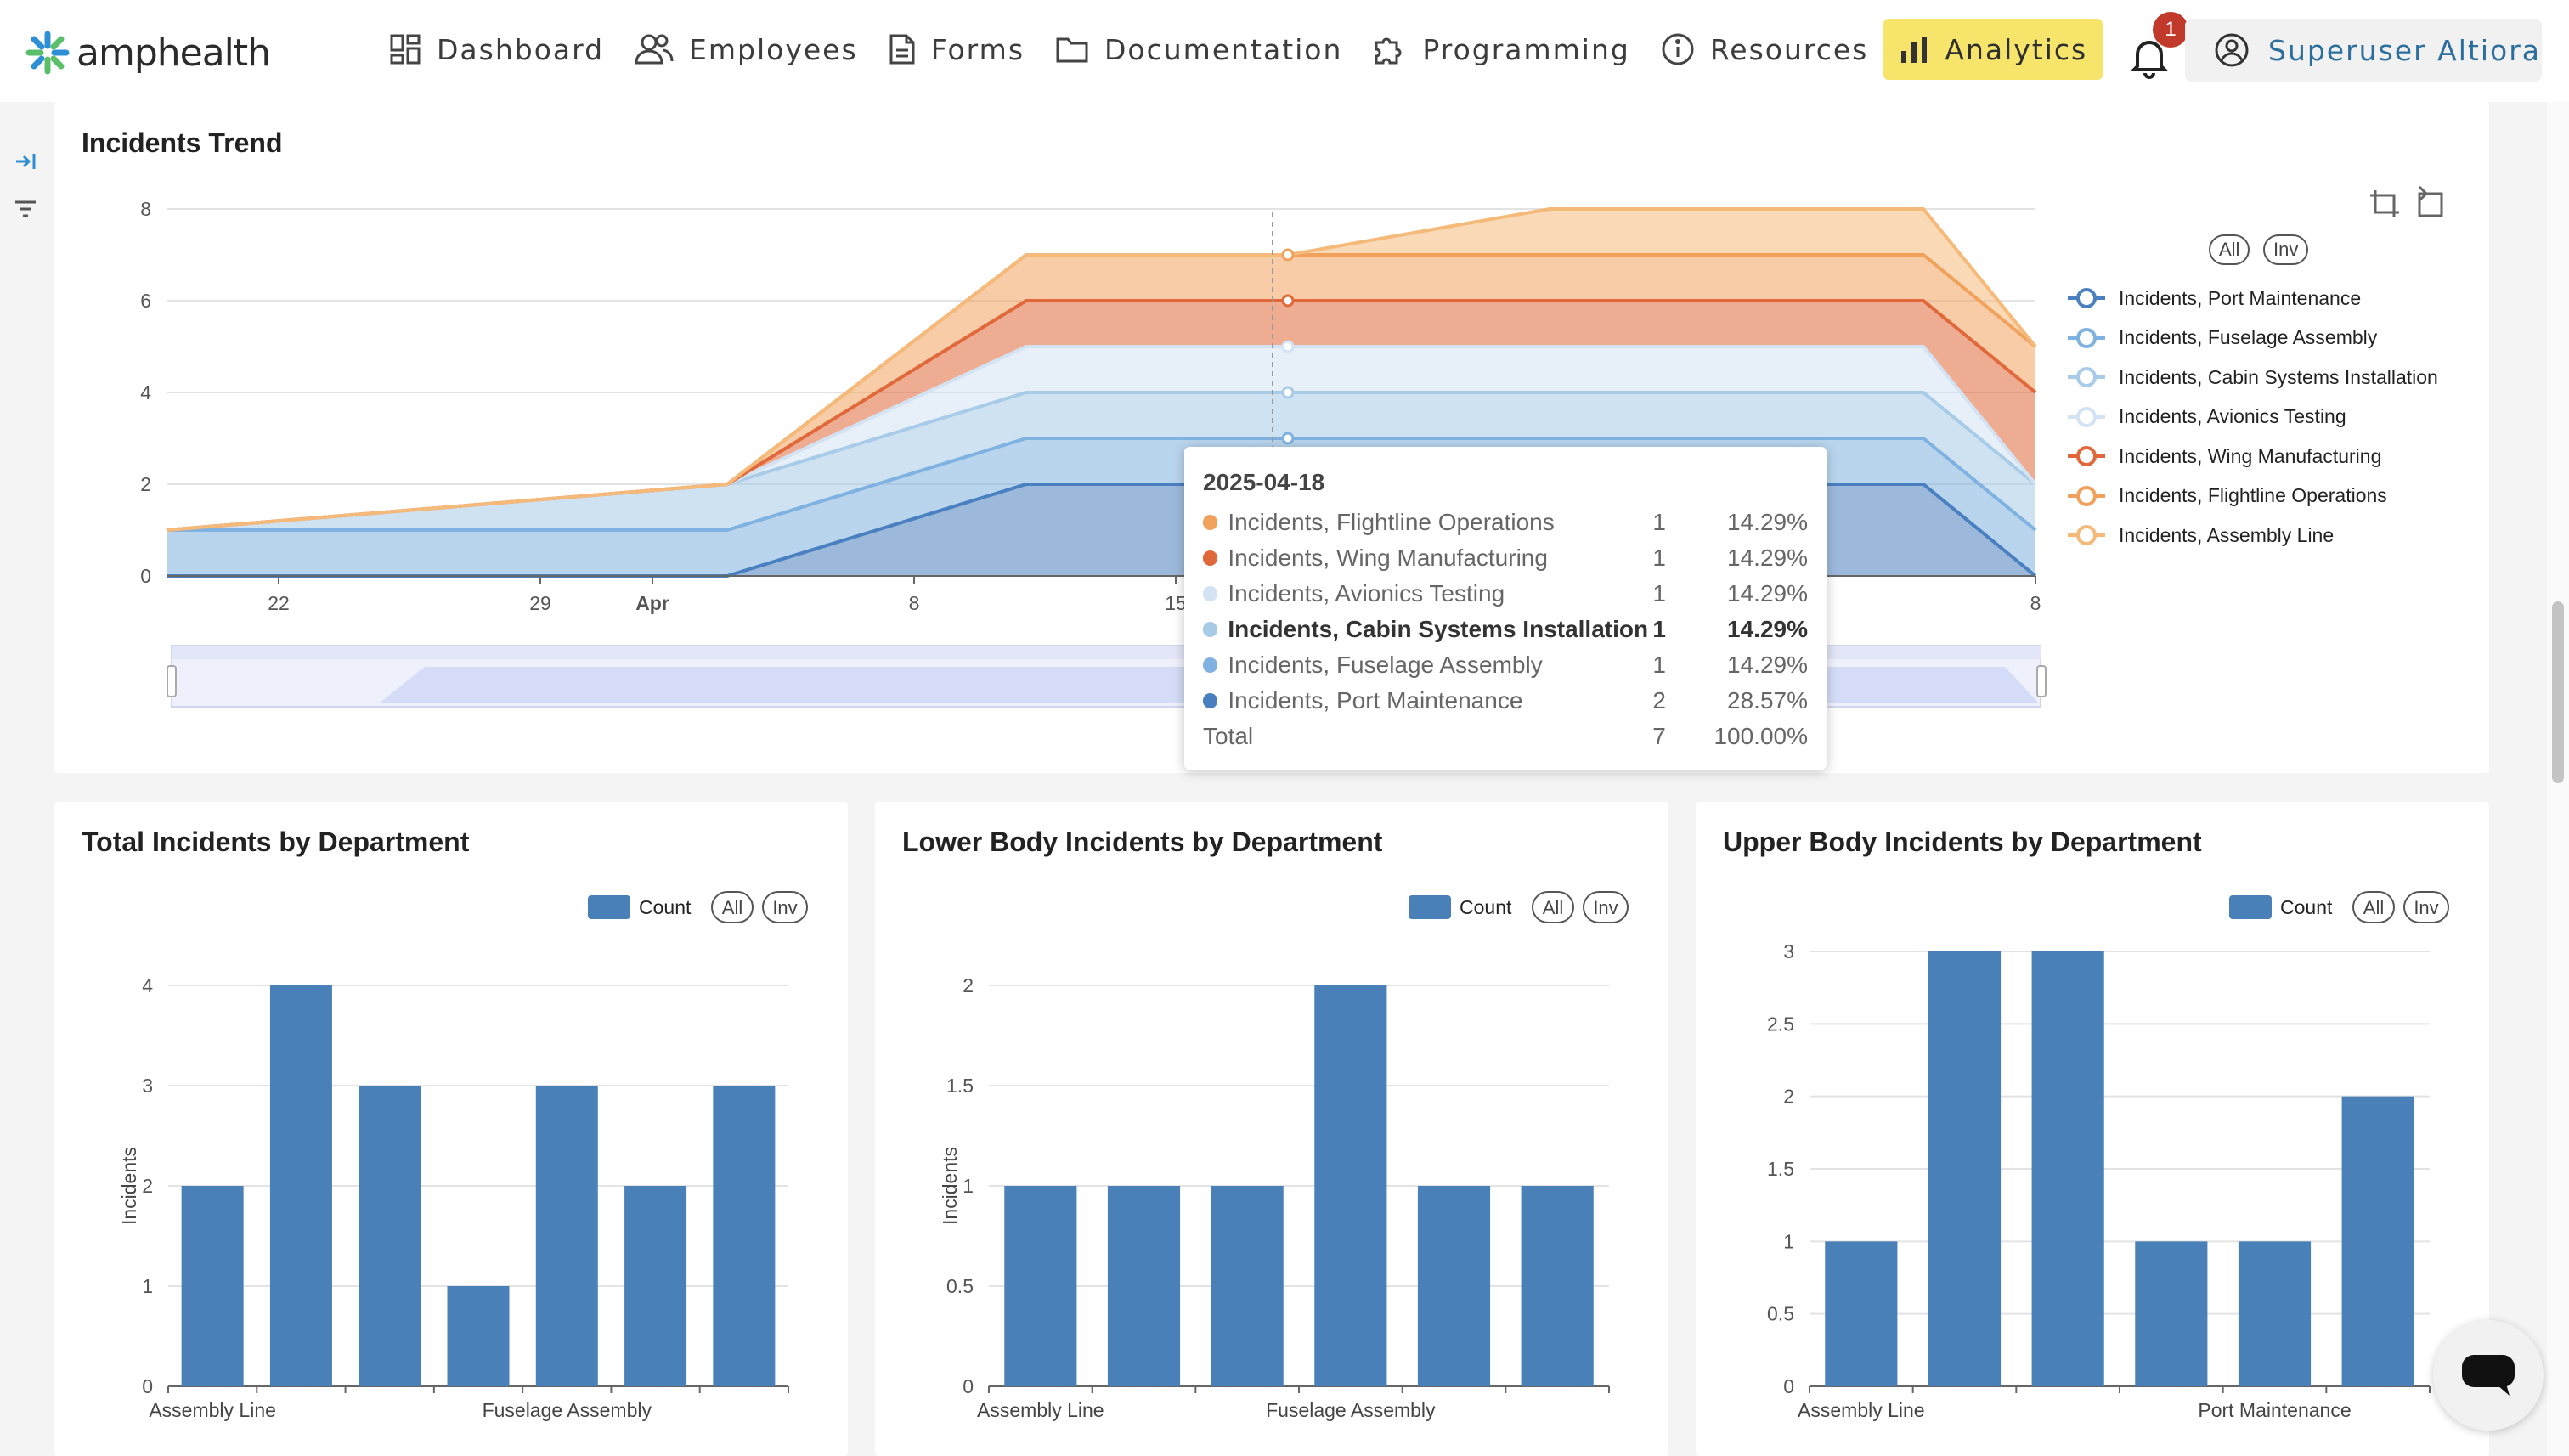 The height and width of the screenshot is (1456, 2569). What do you see at coordinates (497, 50) in the screenshot?
I see `nav-dashboard: Dashboard` at bounding box center [497, 50].